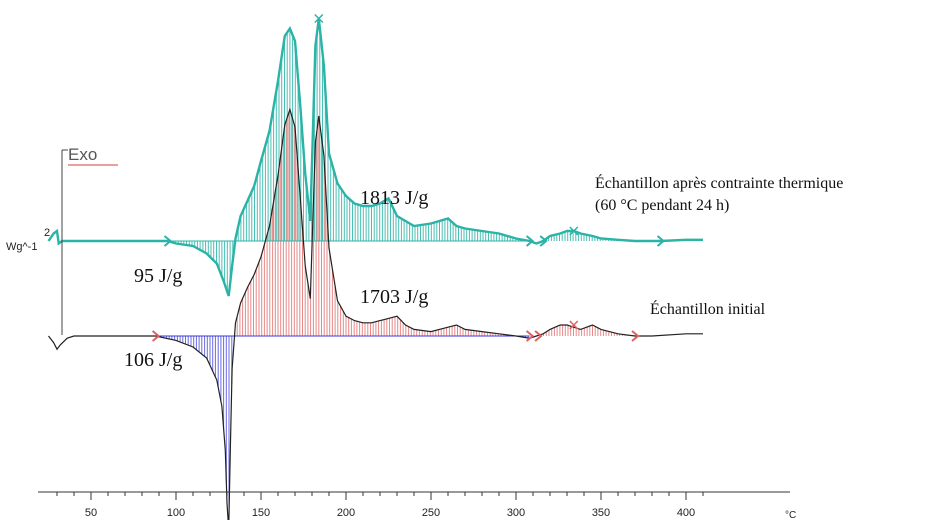 The width and height of the screenshot is (930, 520). What do you see at coordinates (346, 513) in the screenshot?
I see `x-tick-label: 200` at bounding box center [346, 513].